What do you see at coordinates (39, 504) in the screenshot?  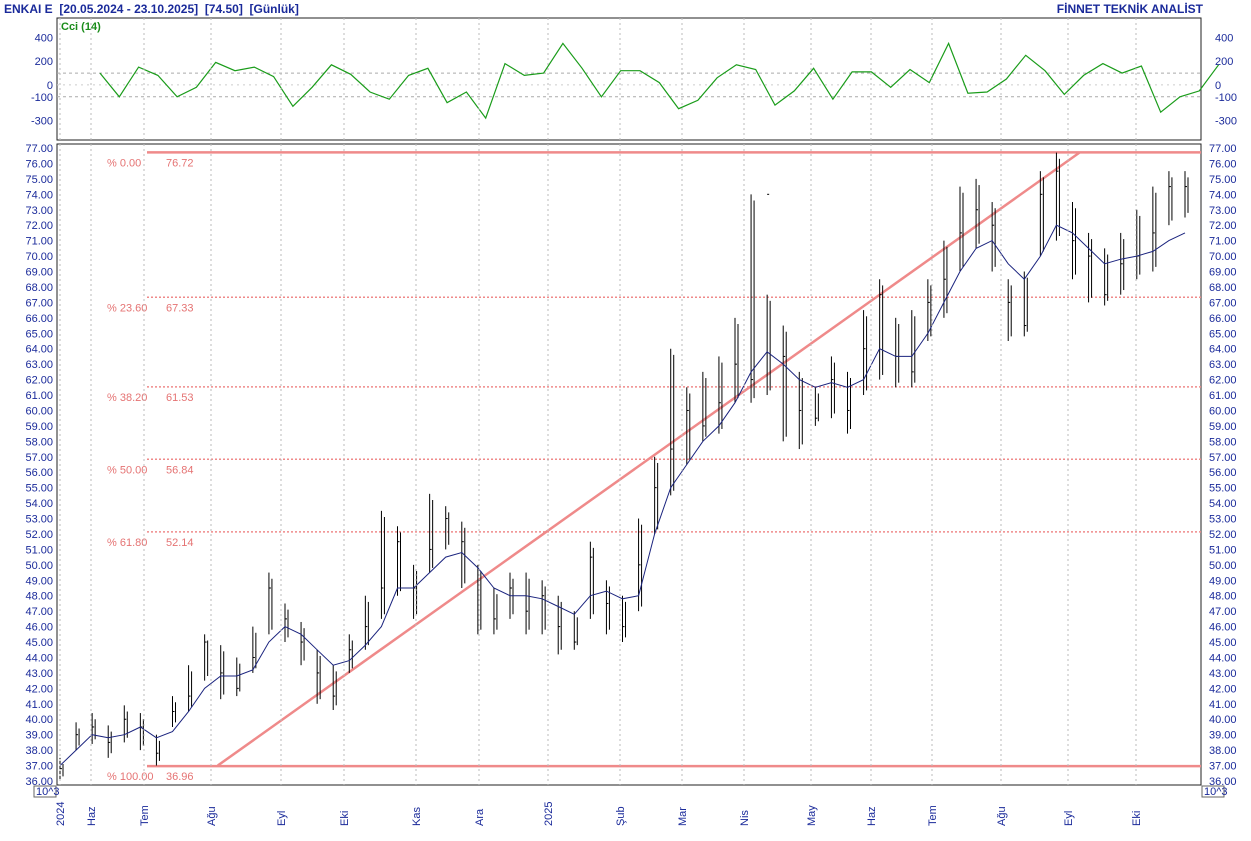 I see `price-tick-label-left: 54.00` at bounding box center [39, 504].